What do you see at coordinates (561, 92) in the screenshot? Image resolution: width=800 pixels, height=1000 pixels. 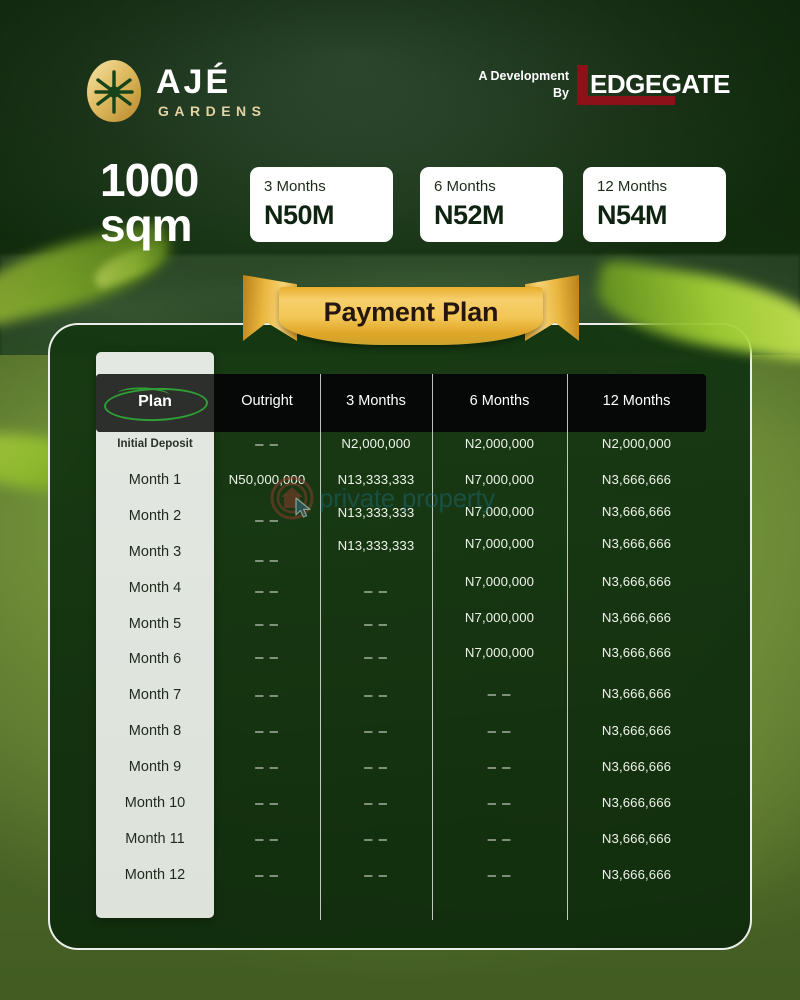 I see `developer-line2: By` at bounding box center [561, 92].